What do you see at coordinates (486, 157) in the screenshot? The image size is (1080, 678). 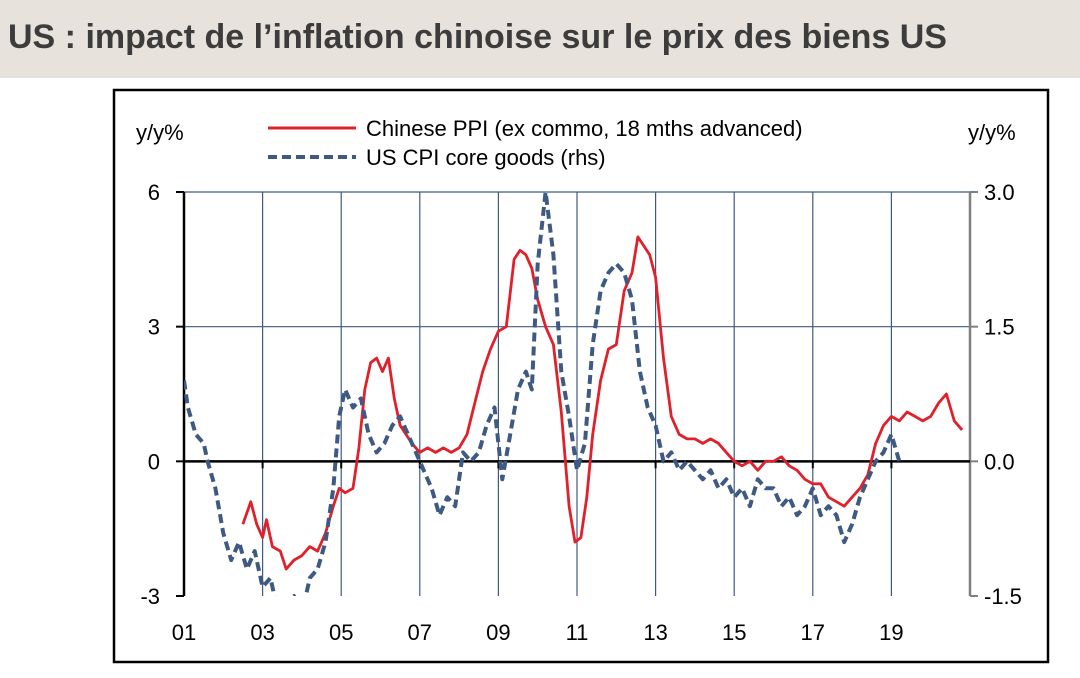 I see `legend-label-2: US CPI core goods (rhs)` at bounding box center [486, 157].